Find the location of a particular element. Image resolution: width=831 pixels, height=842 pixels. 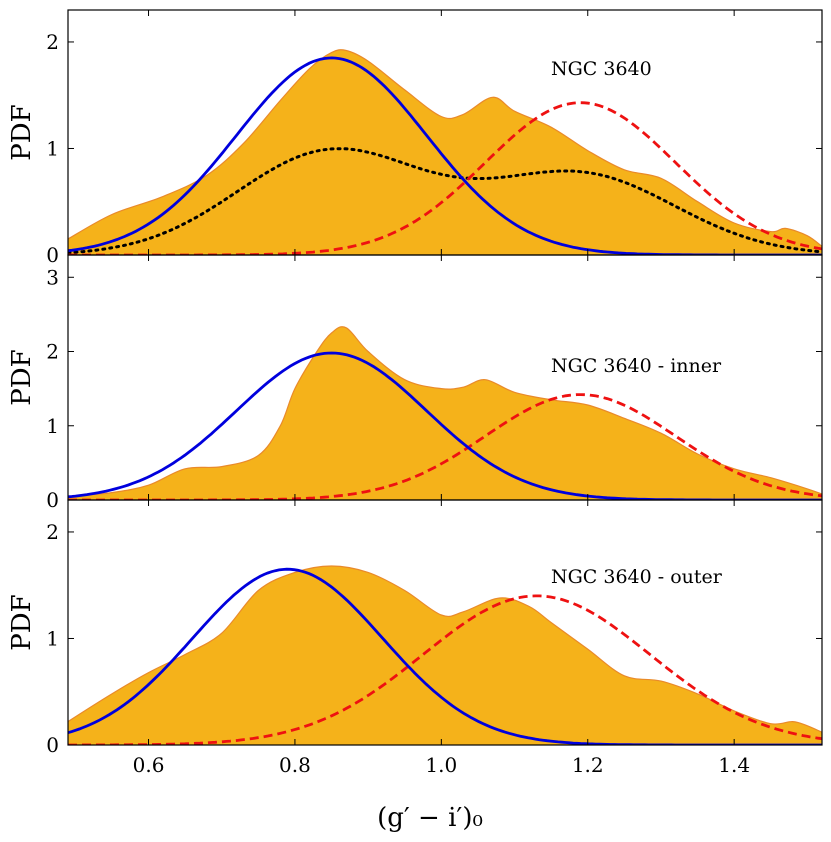

shared-x-axis: 0.6 0.8 1.0 1.2 1.4 is located at coordinates (441, 765).